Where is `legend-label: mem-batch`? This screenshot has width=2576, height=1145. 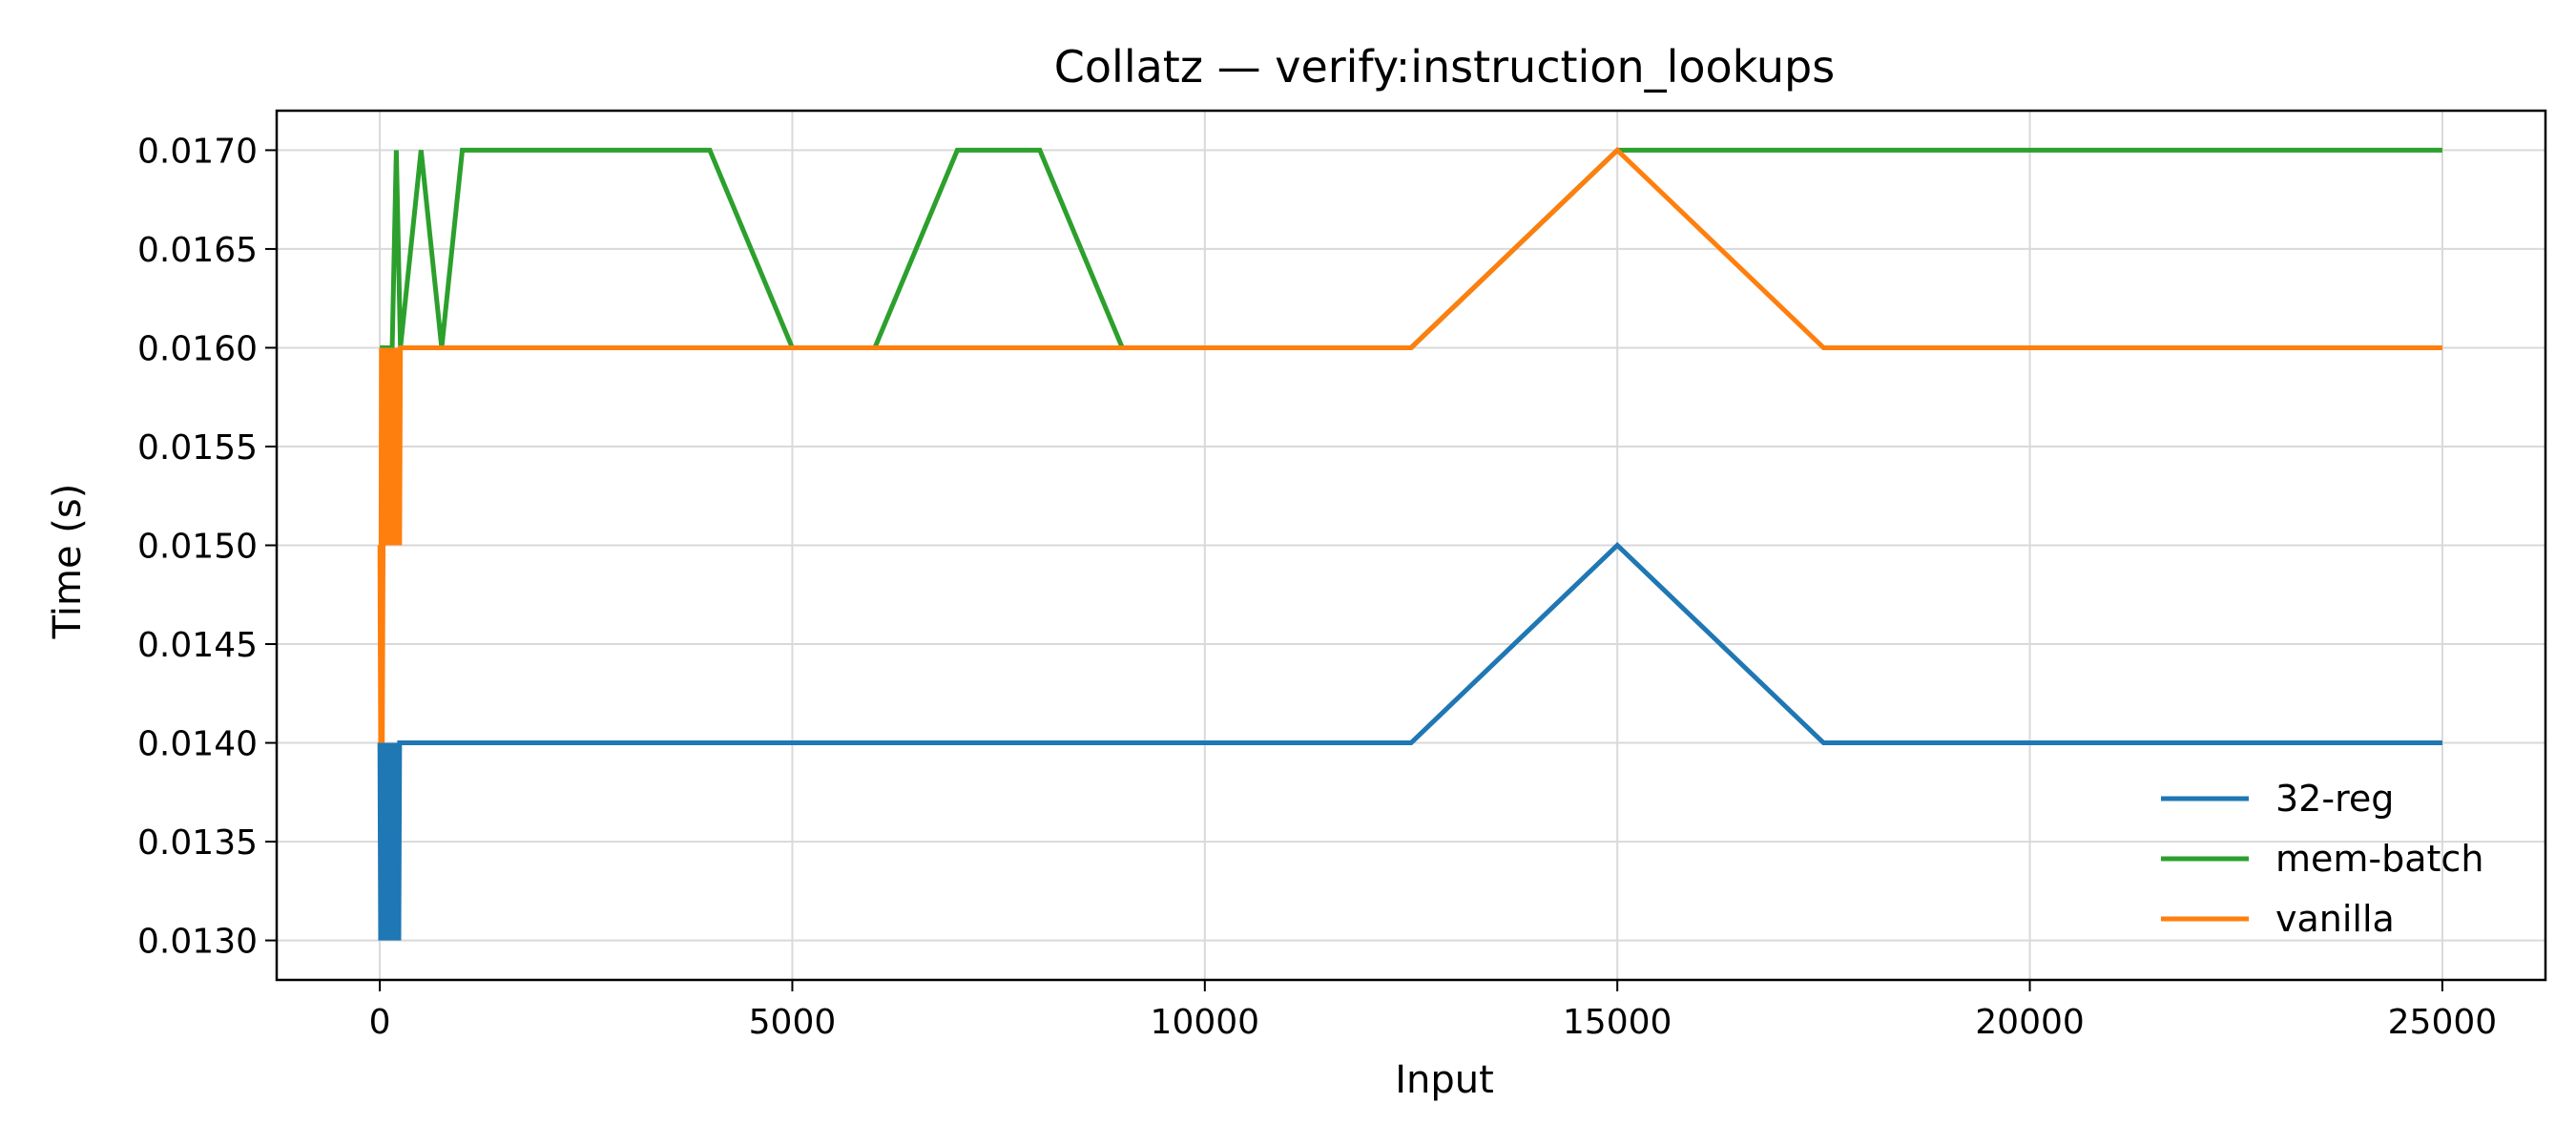
legend-label: mem-batch is located at coordinates (2379, 859).